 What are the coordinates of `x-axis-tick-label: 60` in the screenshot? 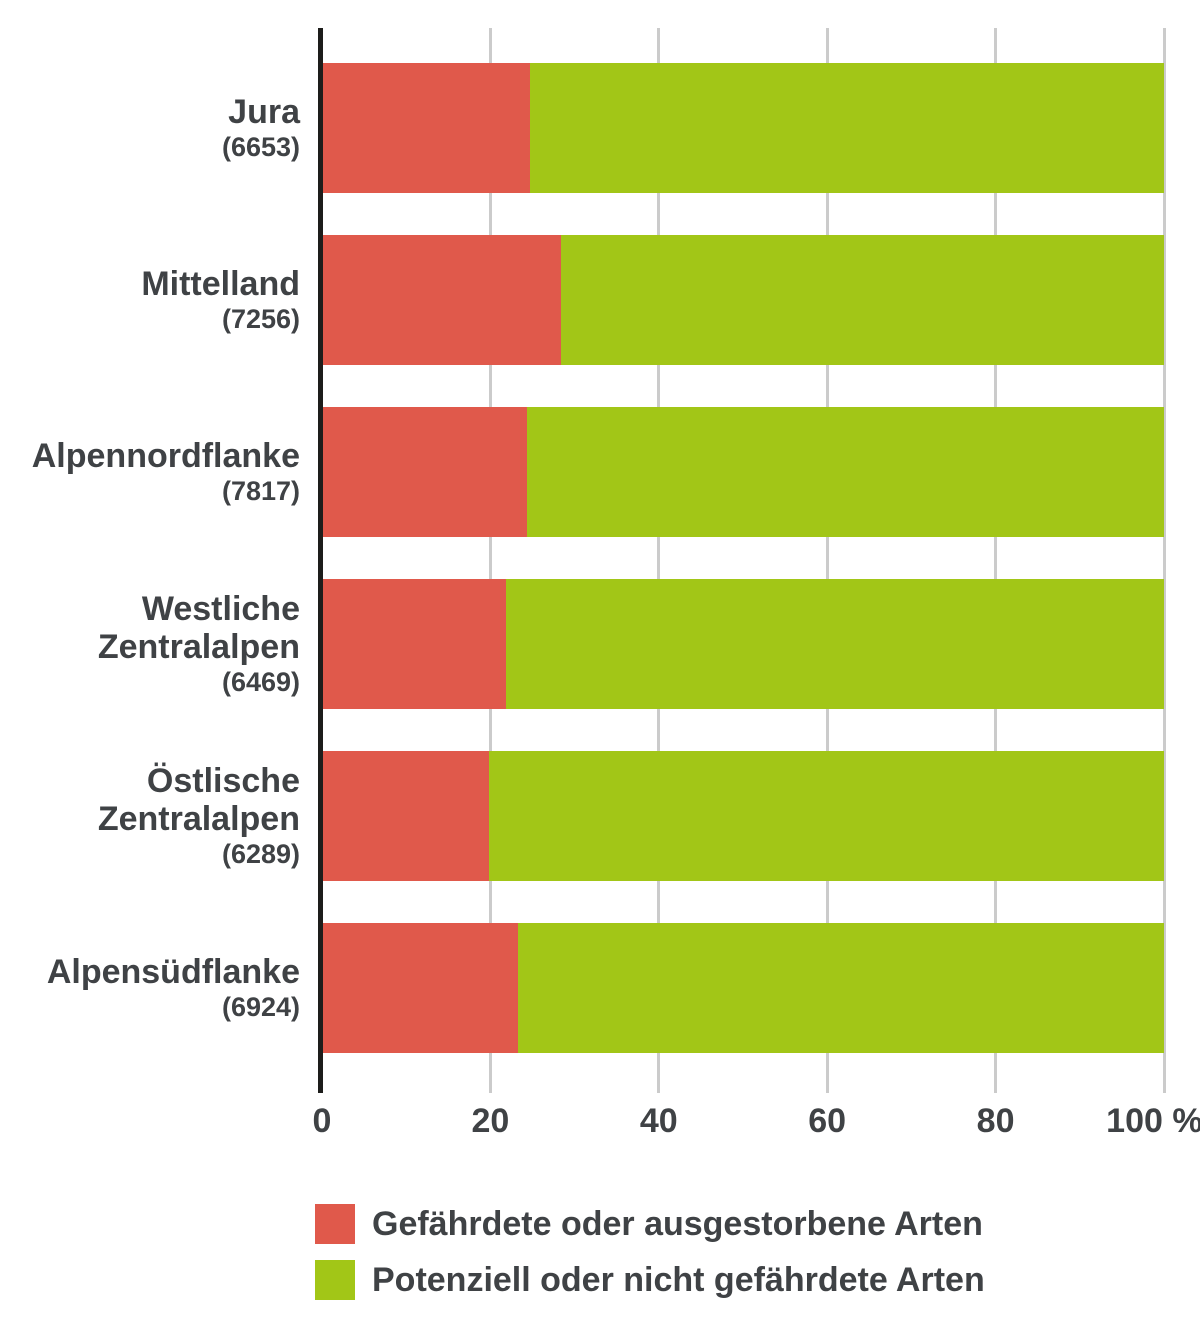 It's located at (827, 1121).